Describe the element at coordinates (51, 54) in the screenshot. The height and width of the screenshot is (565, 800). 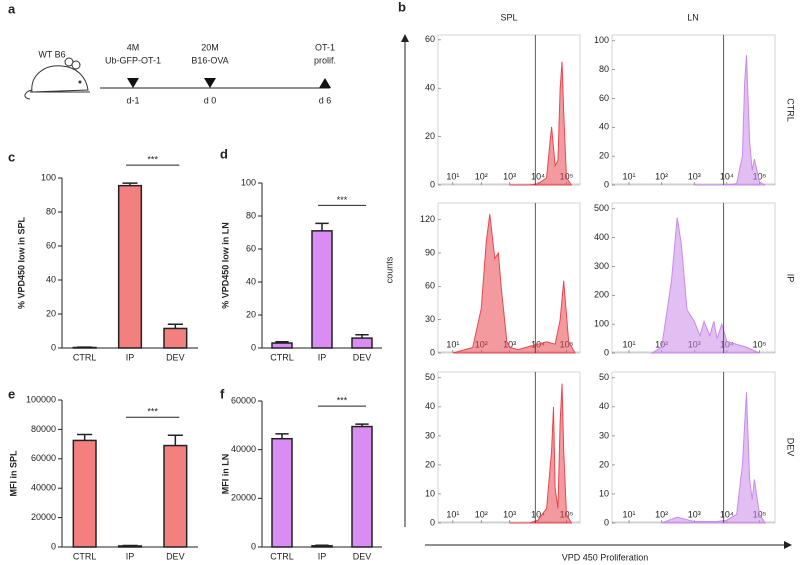
I see `timeline-subject: WT B6` at that location.